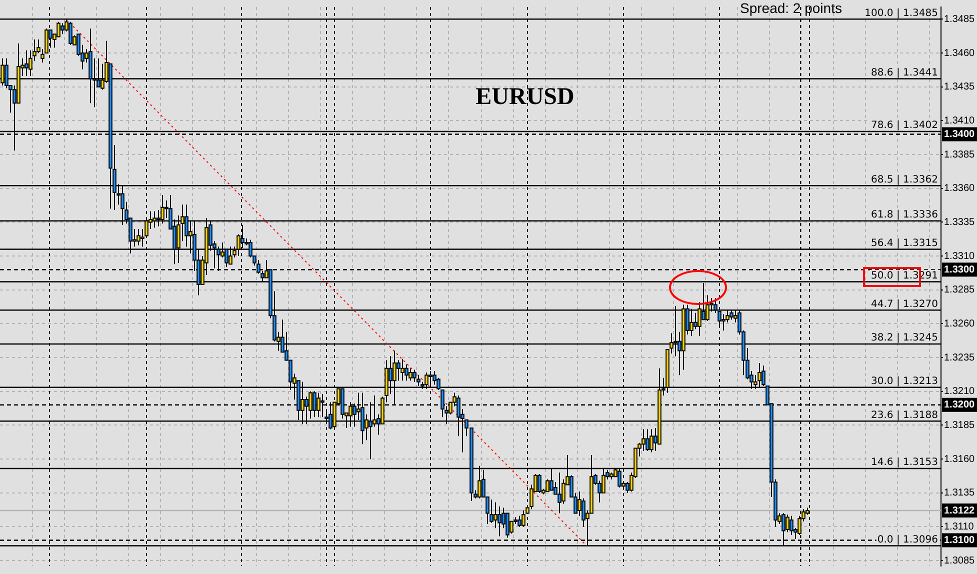  I want to click on y-tick-label: 1.3235, so click(960, 358).